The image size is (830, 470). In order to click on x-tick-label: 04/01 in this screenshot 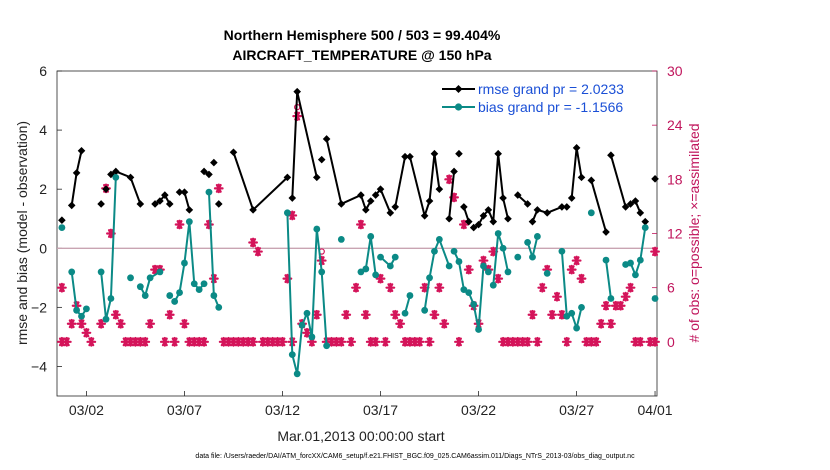, I will do `click(655, 410)`.